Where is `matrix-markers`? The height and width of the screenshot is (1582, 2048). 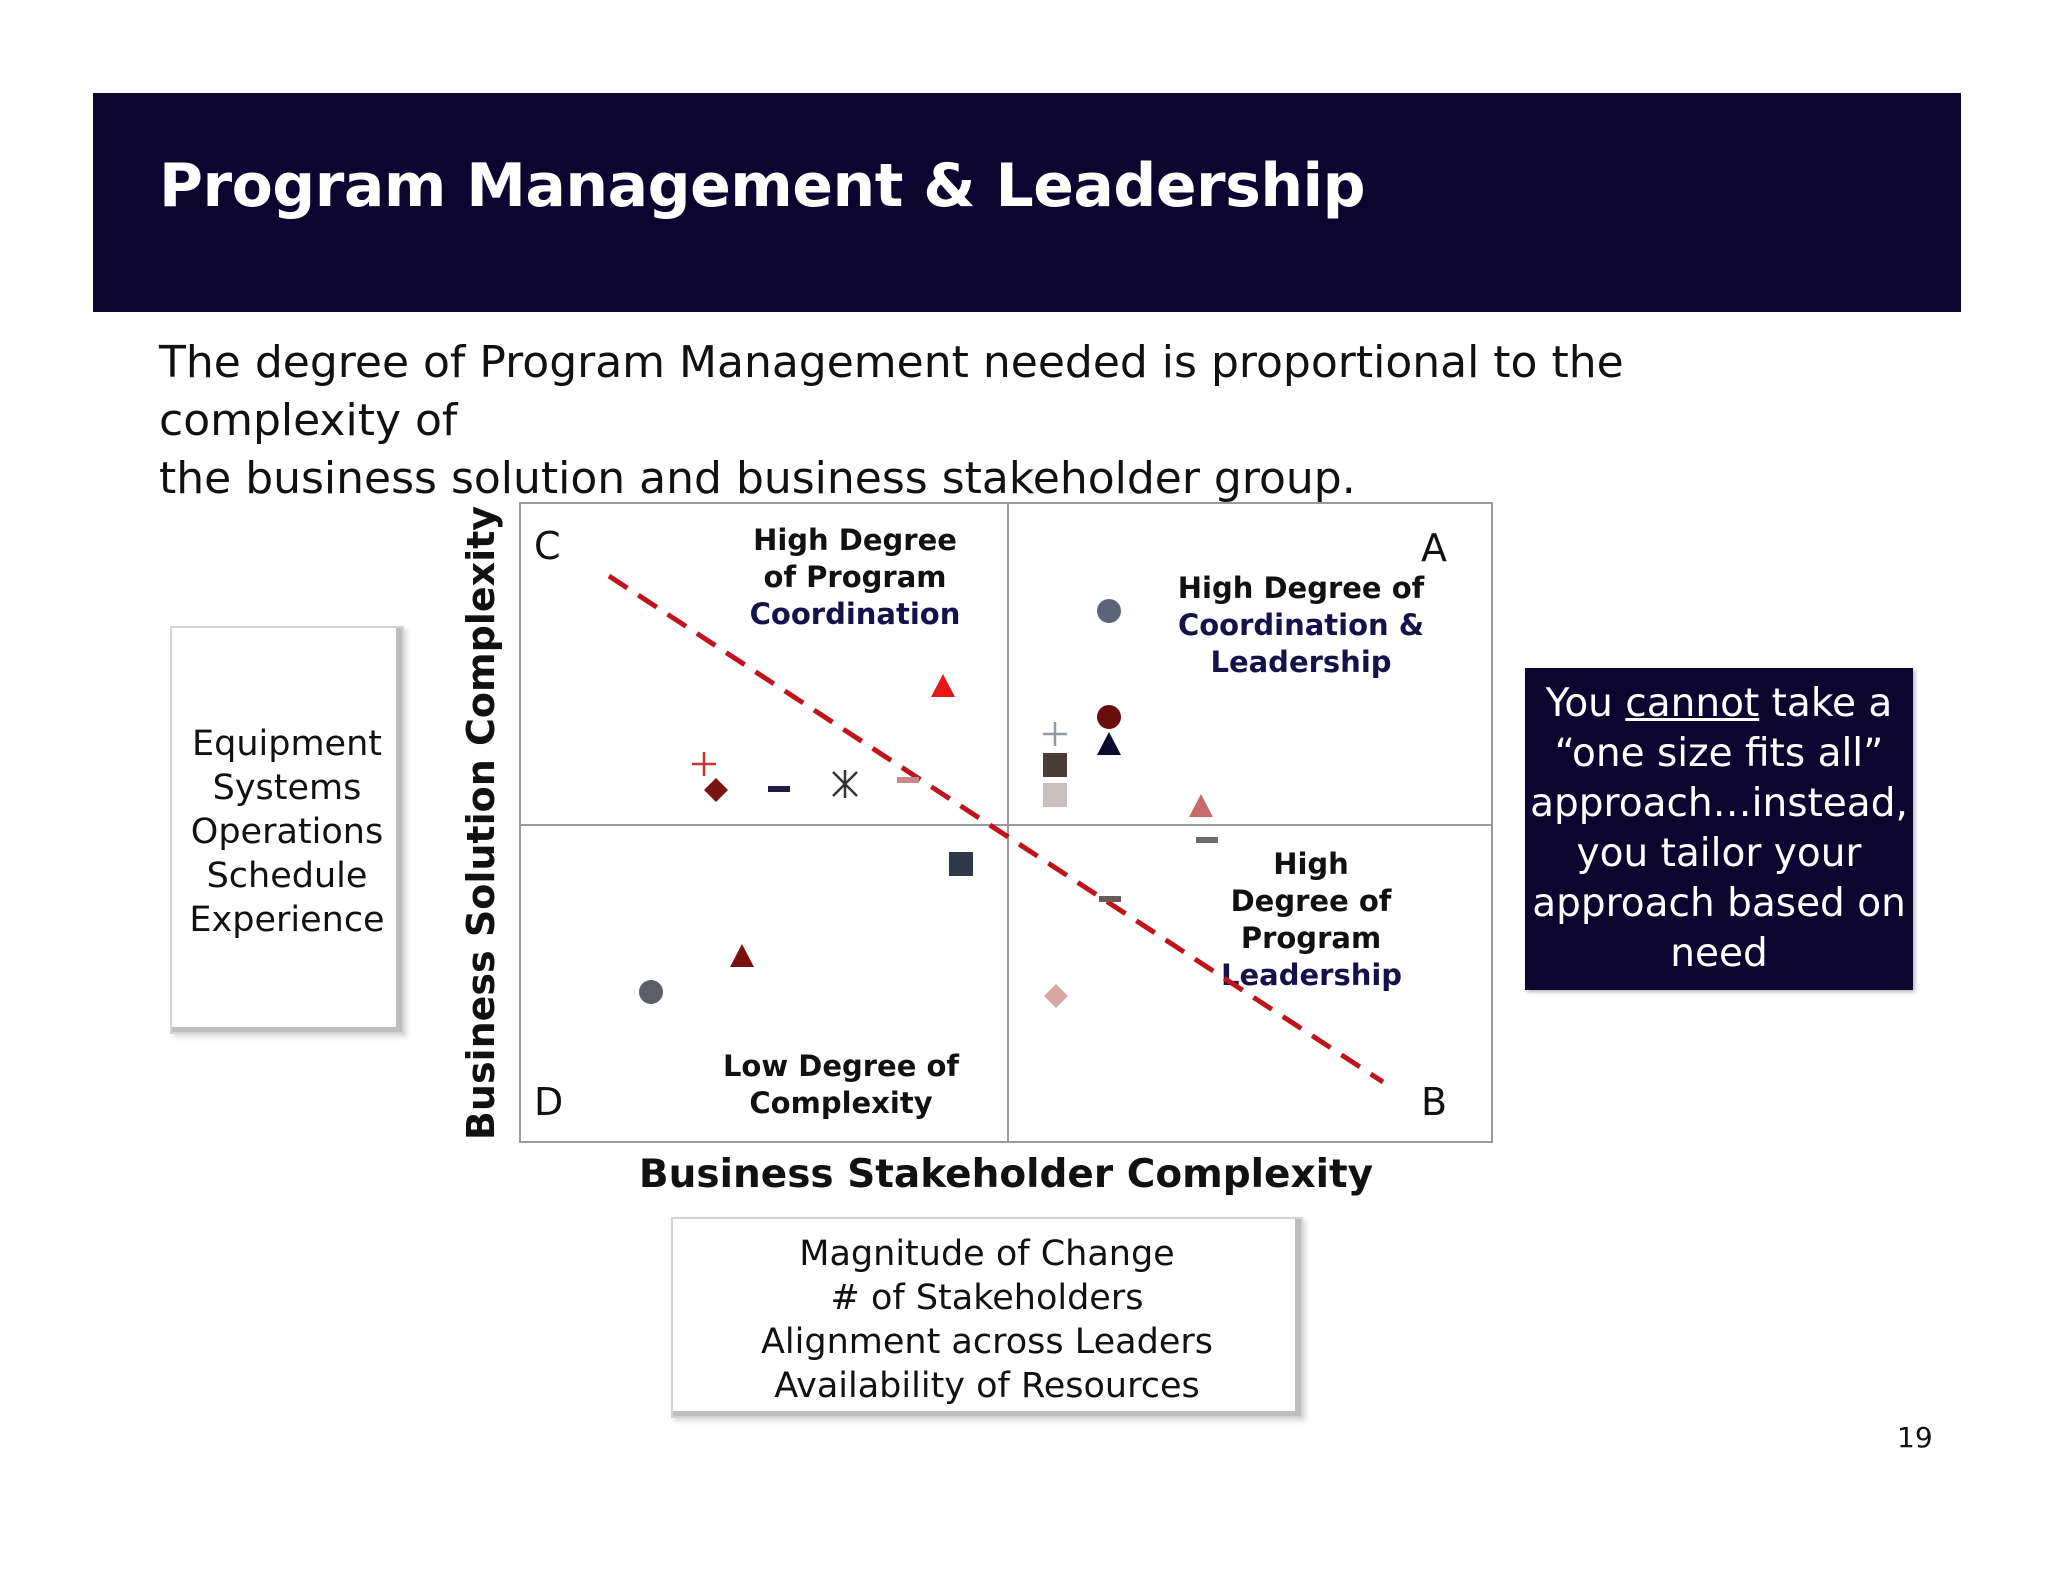
matrix-markers is located at coordinates (996, 829).